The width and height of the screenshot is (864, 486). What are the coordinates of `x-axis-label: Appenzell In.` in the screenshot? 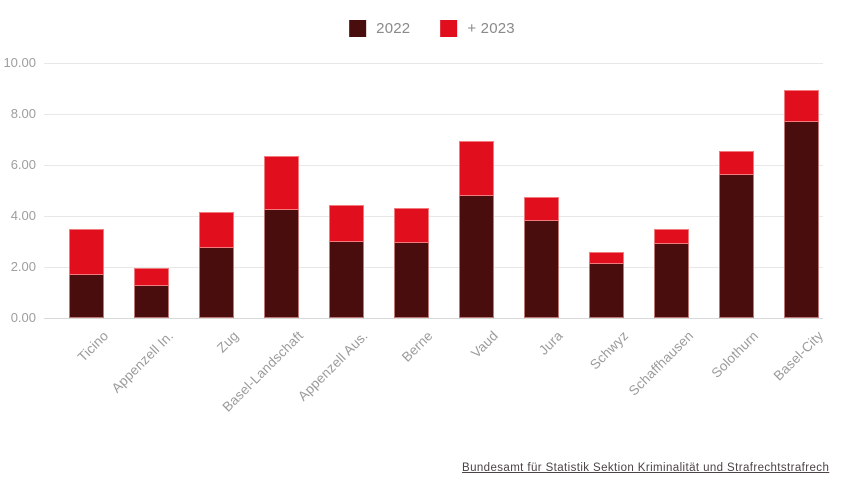 It's located at (142, 362).